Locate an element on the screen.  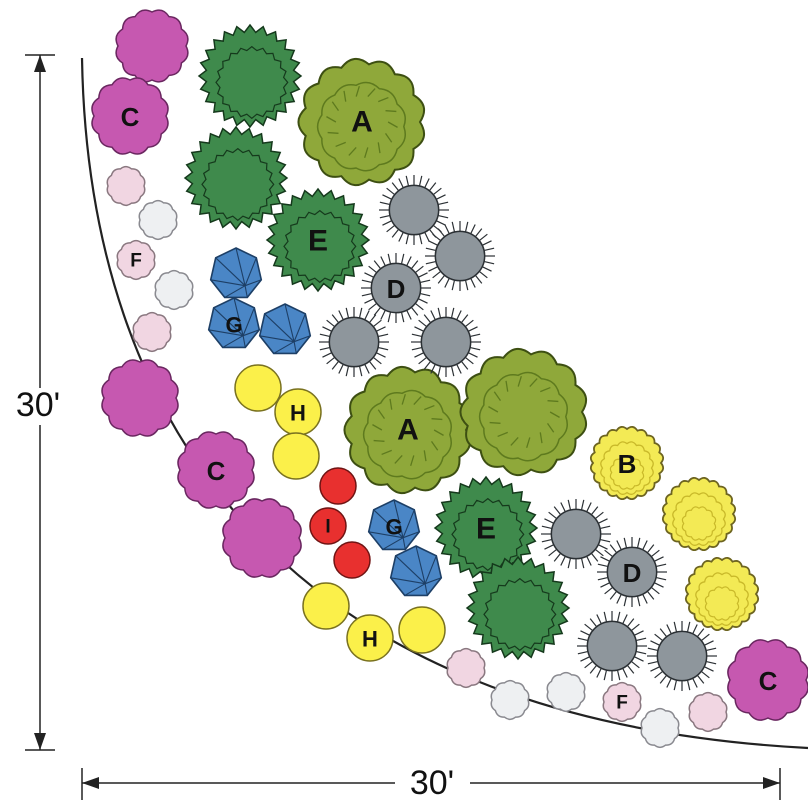
plant-b-23: B is located at coordinates (627, 463).